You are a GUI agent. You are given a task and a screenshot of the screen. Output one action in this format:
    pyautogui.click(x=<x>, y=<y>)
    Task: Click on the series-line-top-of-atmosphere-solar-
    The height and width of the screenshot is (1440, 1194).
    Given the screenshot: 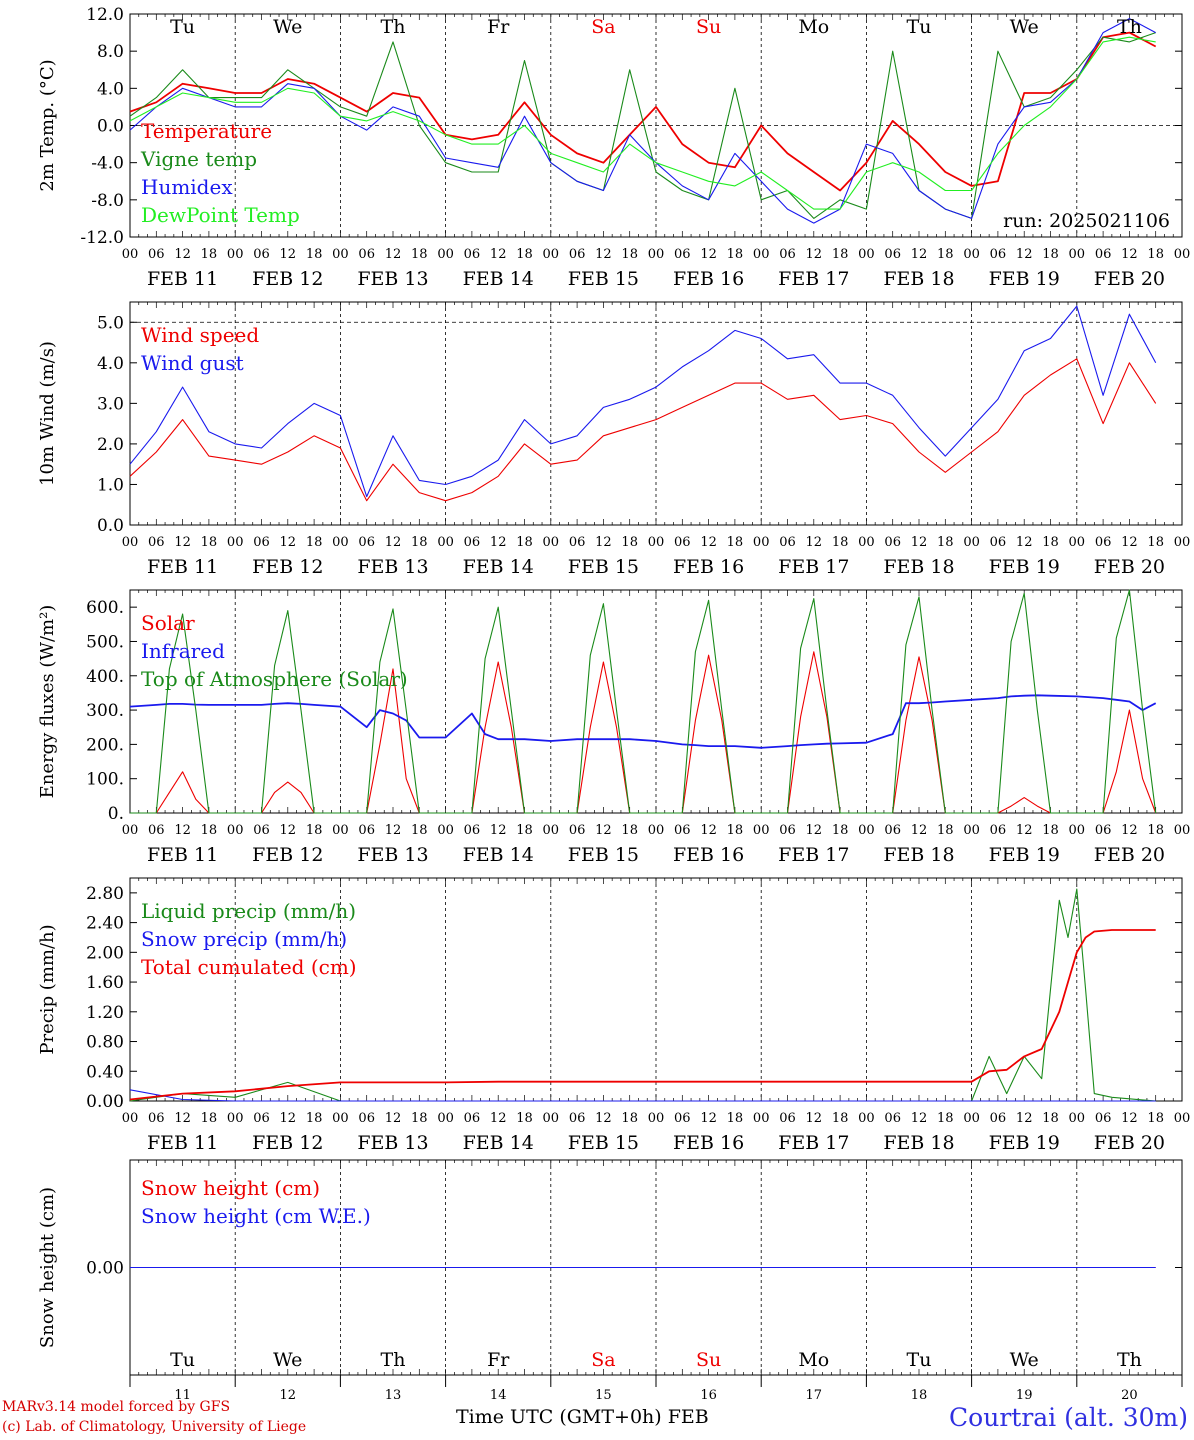 What is the action you would take?
    pyautogui.click(x=643, y=701)
    